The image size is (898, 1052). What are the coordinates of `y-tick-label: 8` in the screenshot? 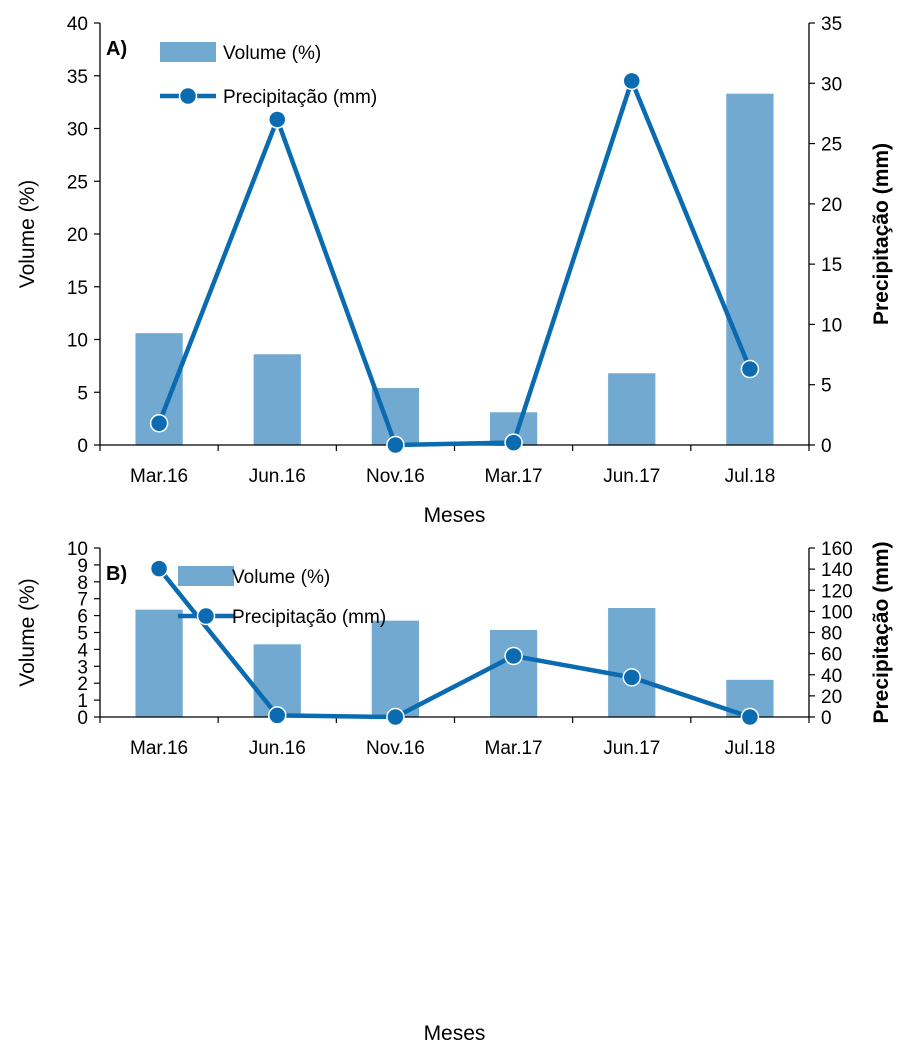 It's located at (82, 583).